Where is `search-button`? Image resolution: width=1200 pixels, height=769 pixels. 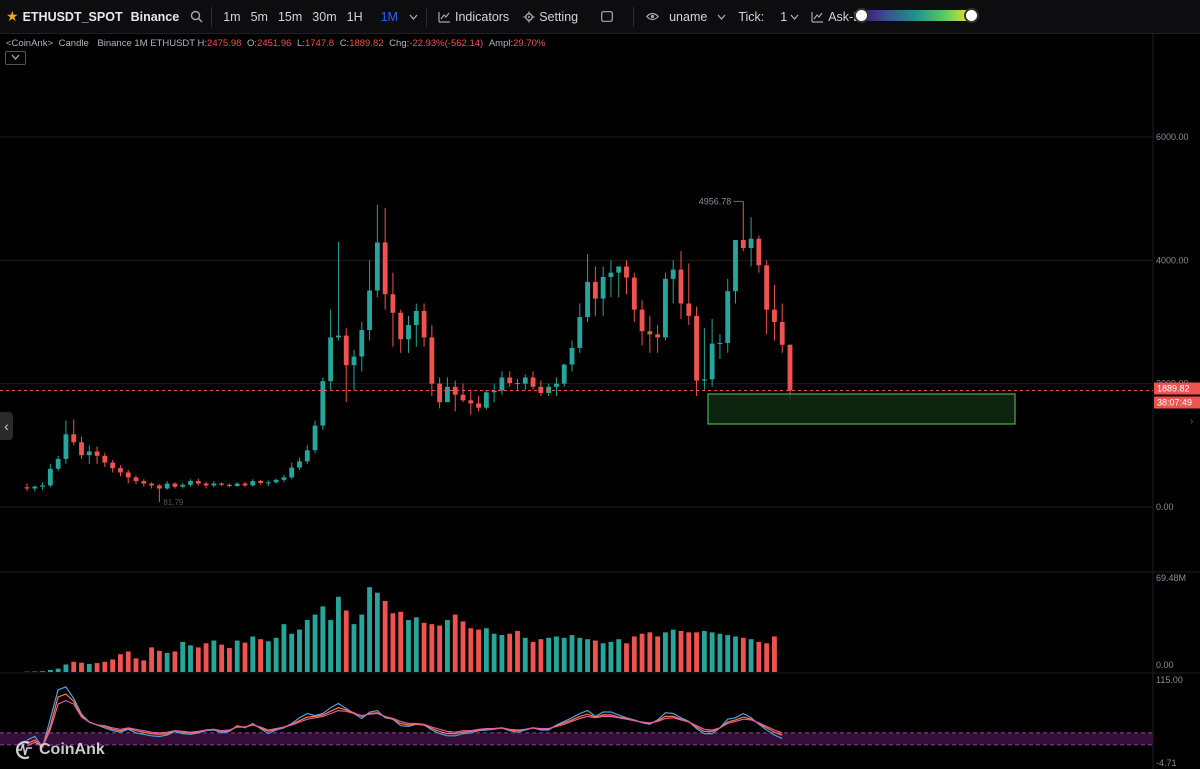 search-button is located at coordinates (196, 16).